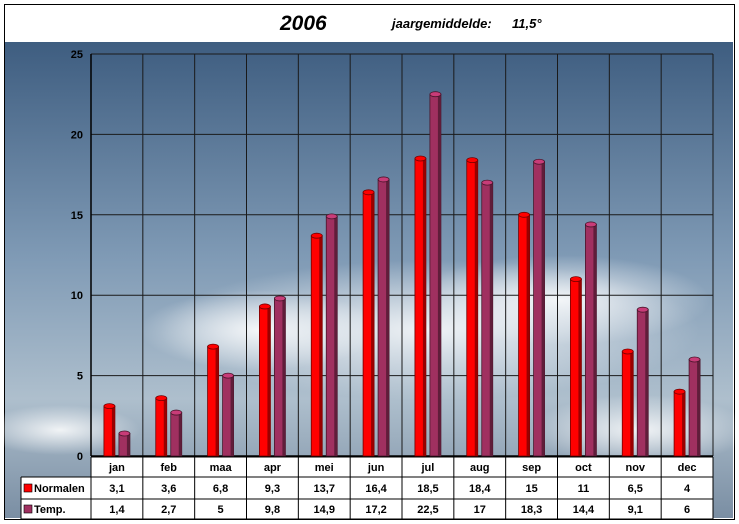  I want to click on data-label: 22,5, so click(427, 510).